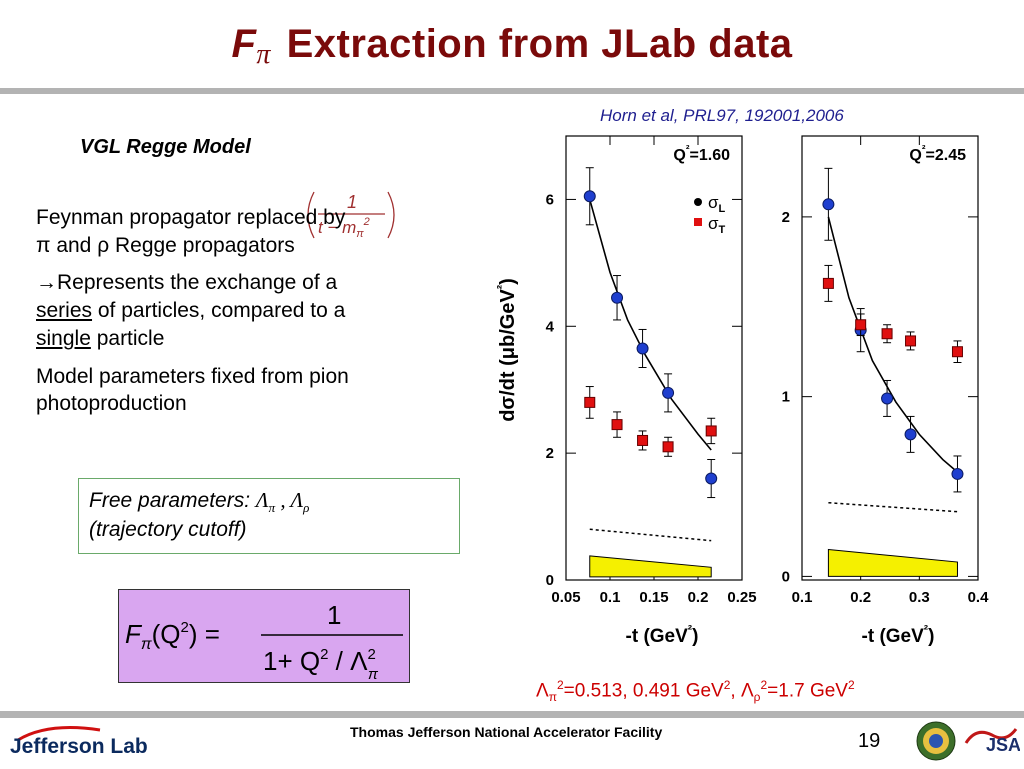 This screenshot has height=769, width=1024. I want to click on lambda-rho-sup-label: 2, so click(764, 685).